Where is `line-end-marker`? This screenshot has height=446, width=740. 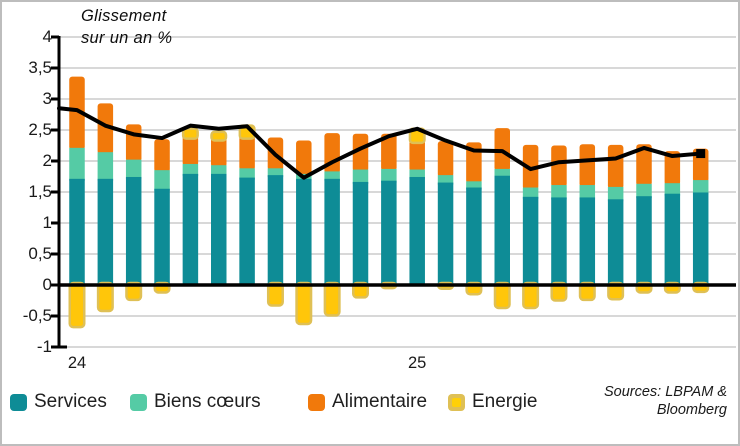
line-end-marker is located at coordinates (701, 154).